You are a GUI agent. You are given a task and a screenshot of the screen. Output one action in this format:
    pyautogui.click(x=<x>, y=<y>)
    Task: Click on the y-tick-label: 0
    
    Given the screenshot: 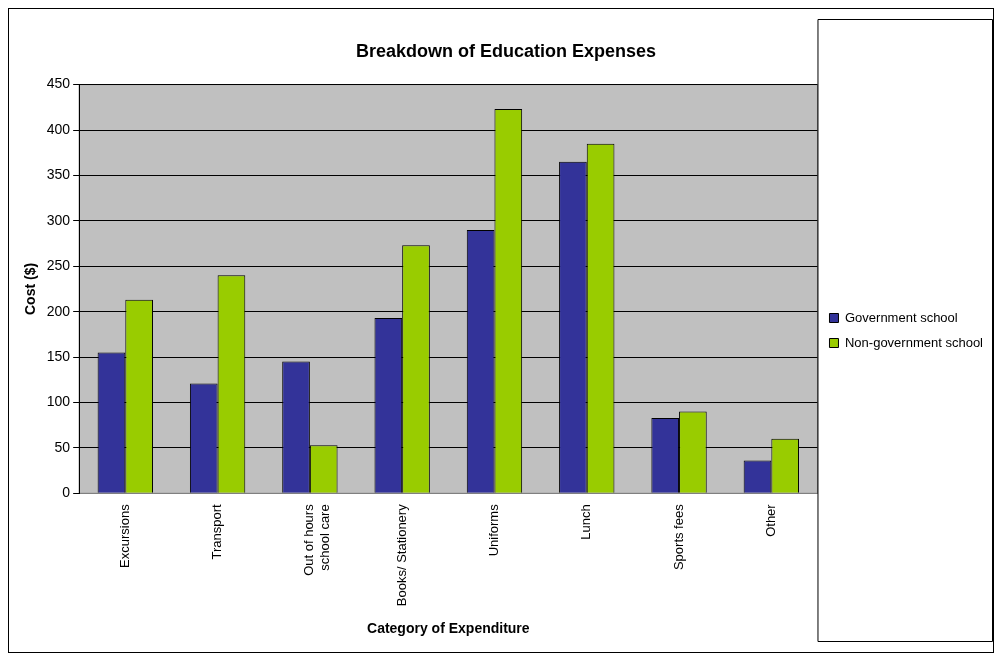 What is the action you would take?
    pyautogui.click(x=66, y=492)
    